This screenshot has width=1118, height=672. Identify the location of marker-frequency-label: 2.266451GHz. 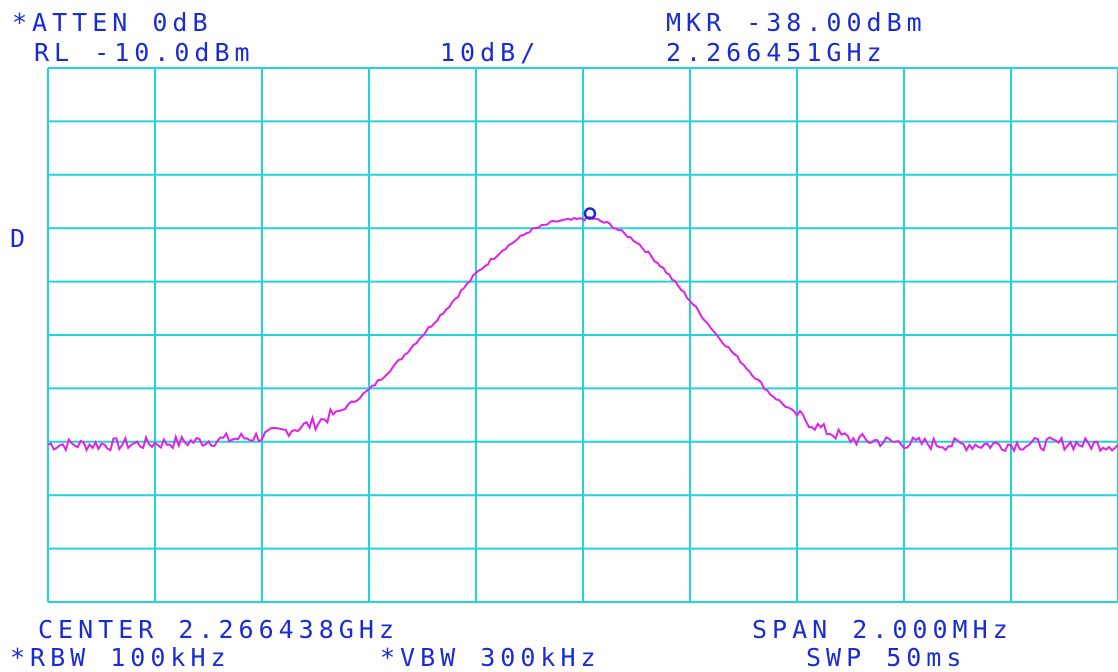
(776, 52).